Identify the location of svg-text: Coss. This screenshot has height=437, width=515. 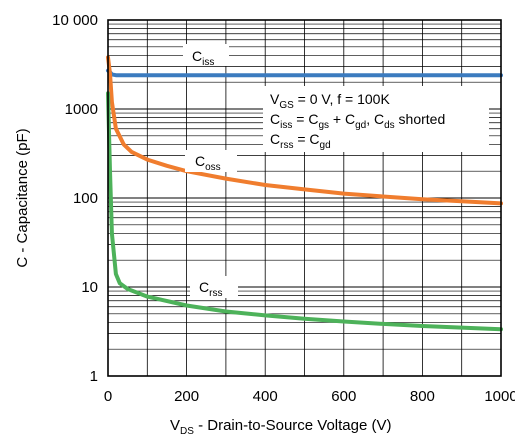
(208, 163).